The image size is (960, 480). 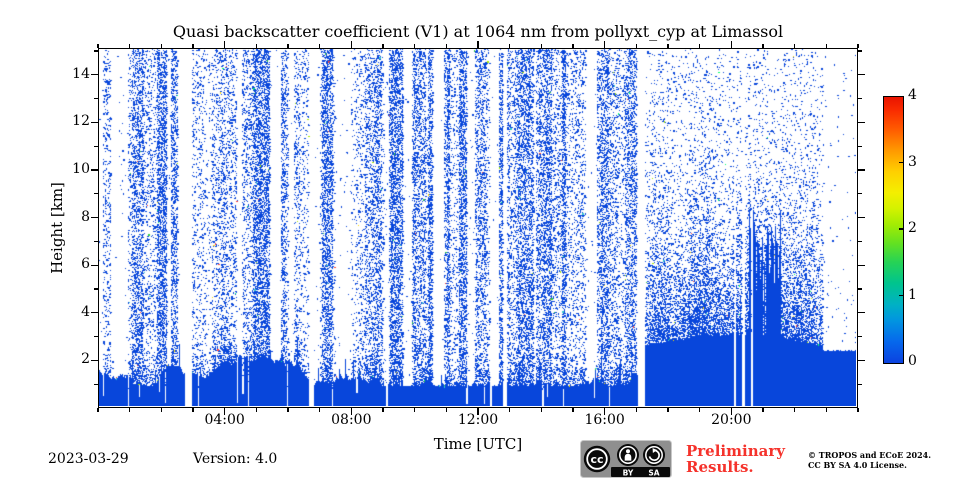 I want to click on x-tick-label: 16:00, so click(x=604, y=420).